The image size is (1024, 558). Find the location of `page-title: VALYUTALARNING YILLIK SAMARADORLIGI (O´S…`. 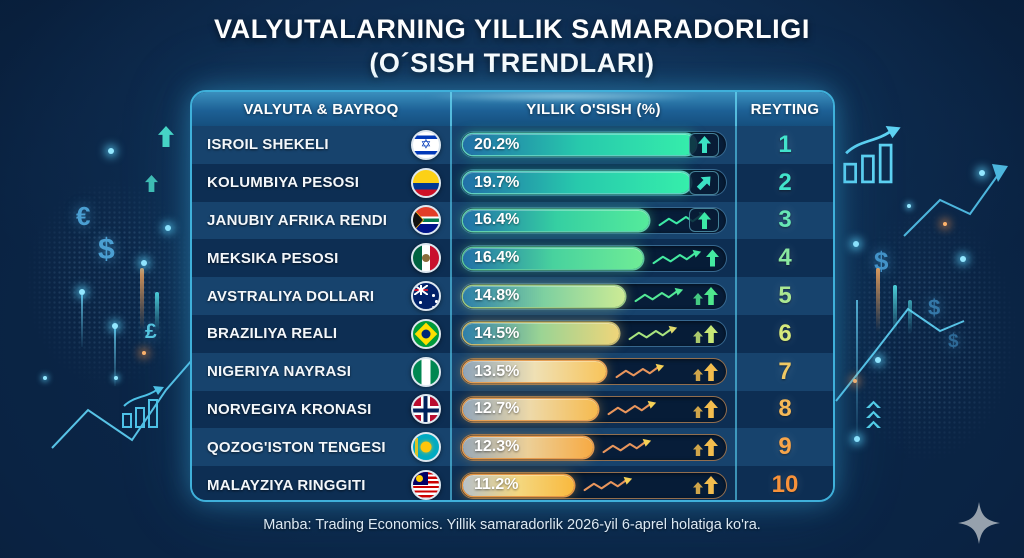

page-title: VALYUTALARNING YILLIK SAMARADORLIGI (O´S… is located at coordinates (512, 47).